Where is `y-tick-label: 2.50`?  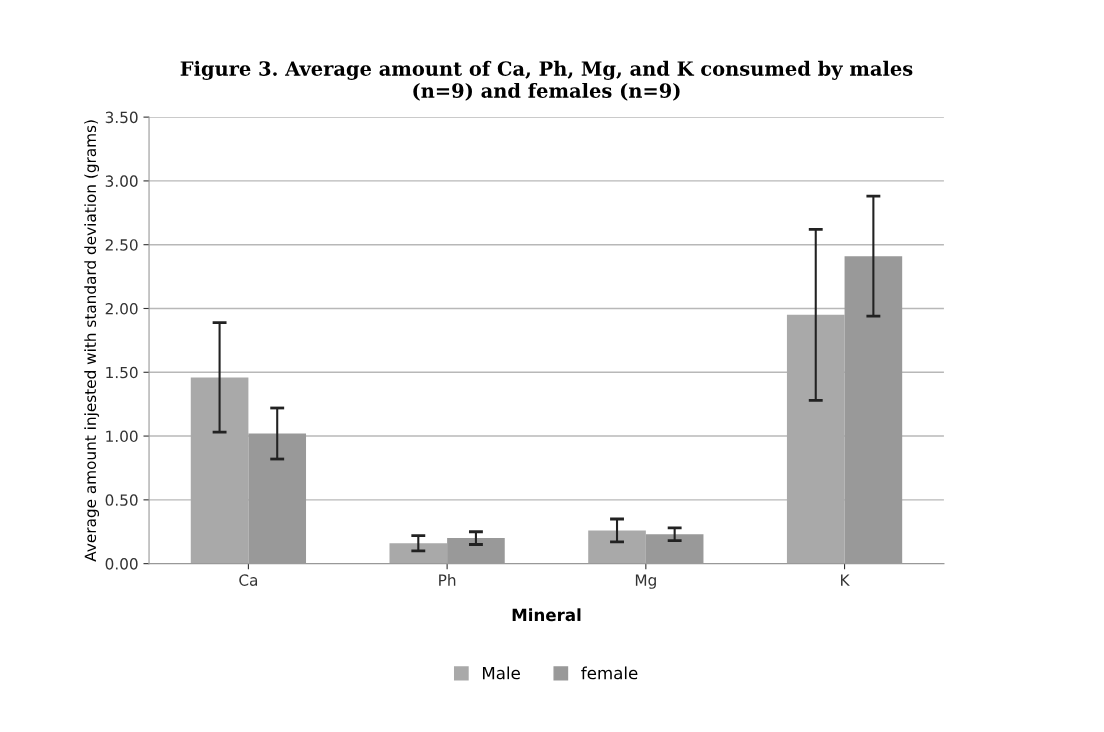 y-tick-label: 2.50 is located at coordinates (121, 245).